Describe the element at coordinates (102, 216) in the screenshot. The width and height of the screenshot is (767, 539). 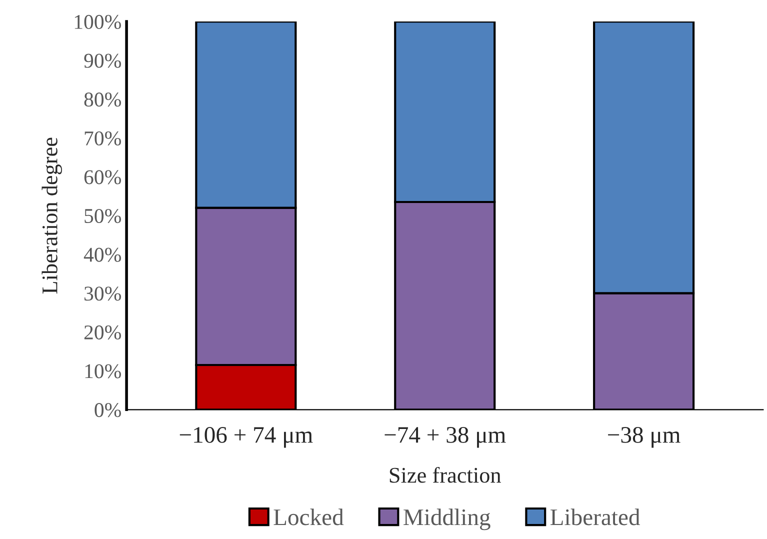
I see `y-tick-label: 50%` at that location.